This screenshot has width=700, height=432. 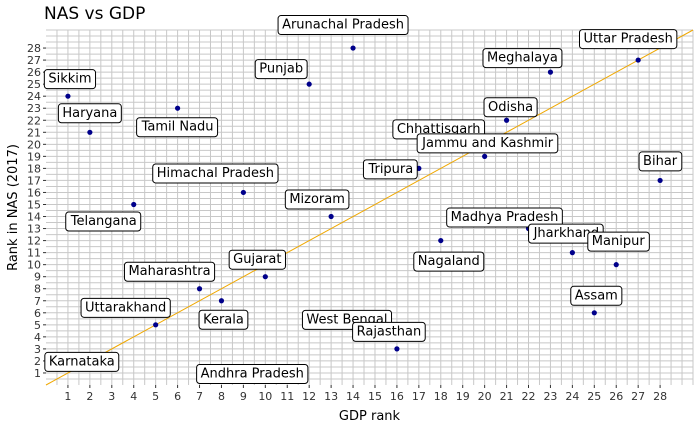 What do you see at coordinates (441, 396) in the screenshot?
I see `x-tick-label: 18` at bounding box center [441, 396].